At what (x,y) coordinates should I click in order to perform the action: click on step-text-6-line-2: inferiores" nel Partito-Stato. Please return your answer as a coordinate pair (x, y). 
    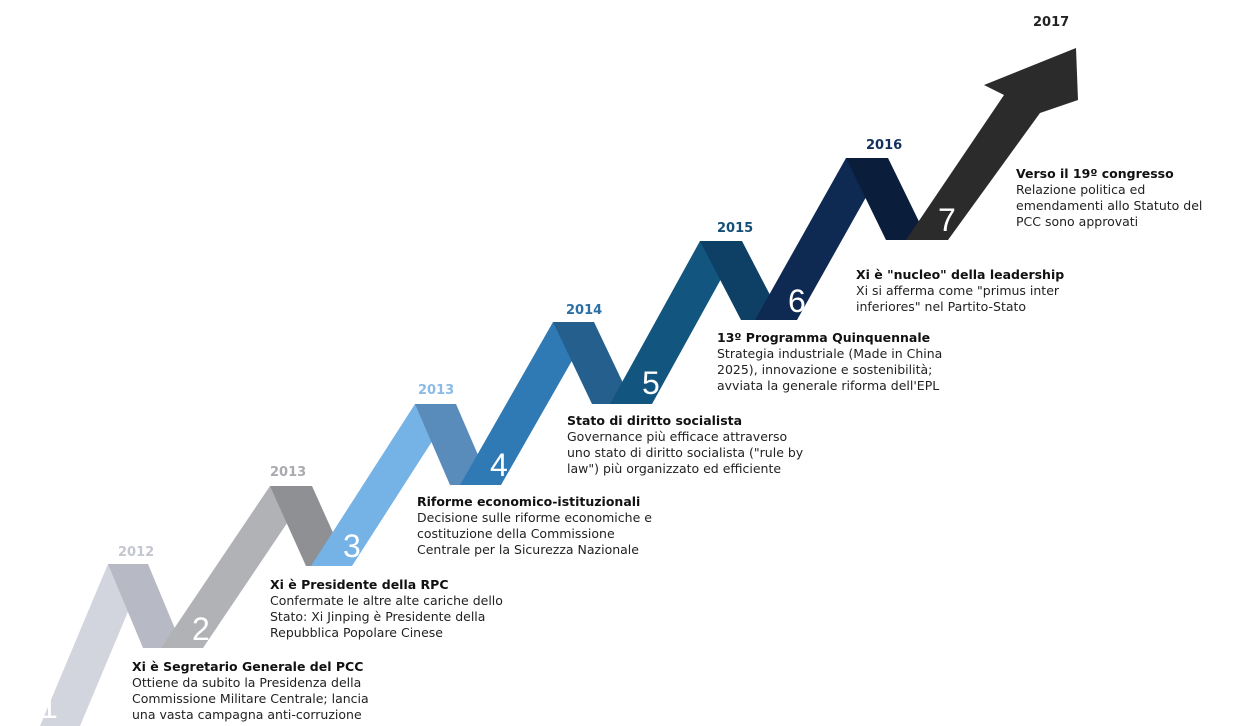
    Looking at the image, I should click on (941, 306).